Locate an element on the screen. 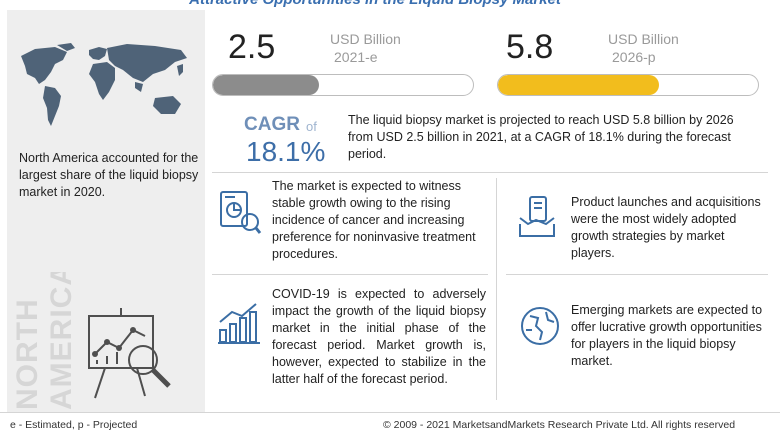  end-bar-fill is located at coordinates (579, 85).